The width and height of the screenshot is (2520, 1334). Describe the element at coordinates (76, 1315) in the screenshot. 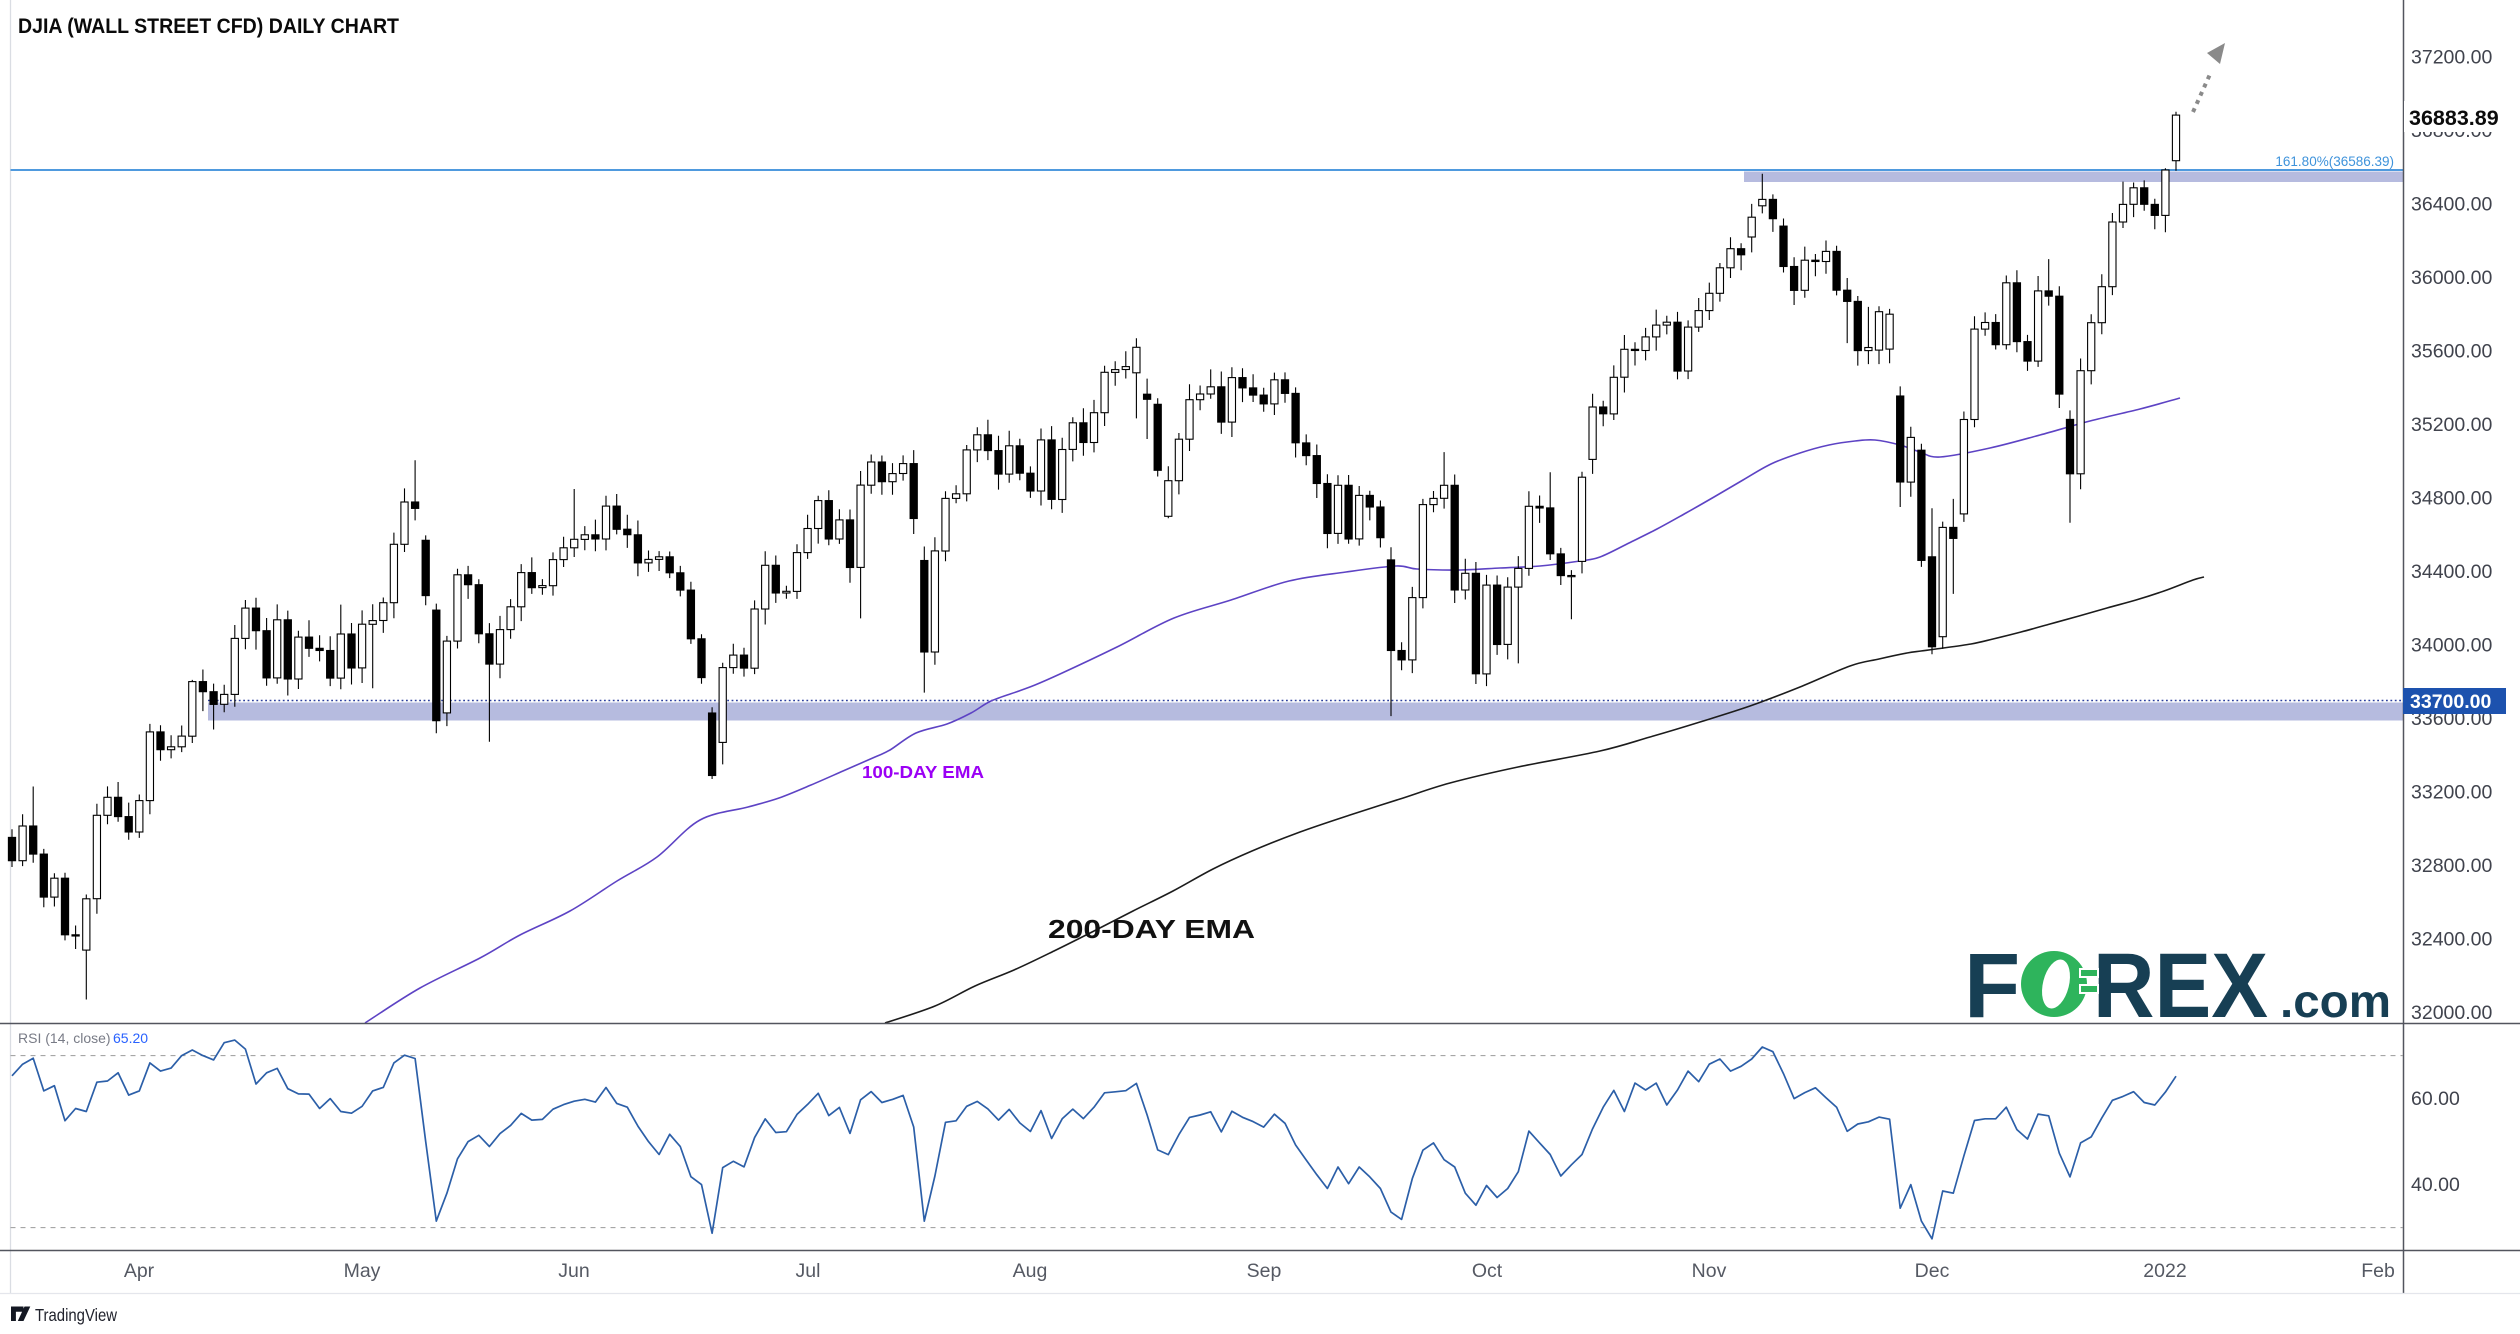

I see `svg-text: TradingView` at that location.